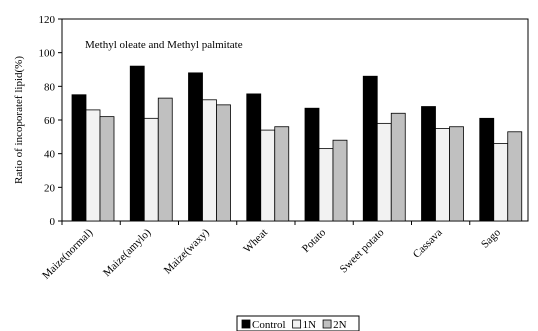 The width and height of the screenshot is (538, 331). I want to click on chart-annotation: Methyl oleate and Methyl palmitate, so click(164, 45).